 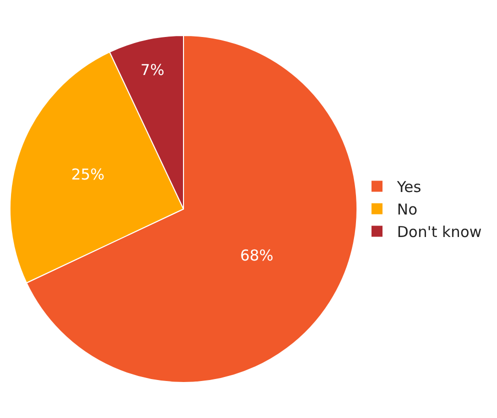 I want to click on data-label: 25%, so click(x=88, y=175).